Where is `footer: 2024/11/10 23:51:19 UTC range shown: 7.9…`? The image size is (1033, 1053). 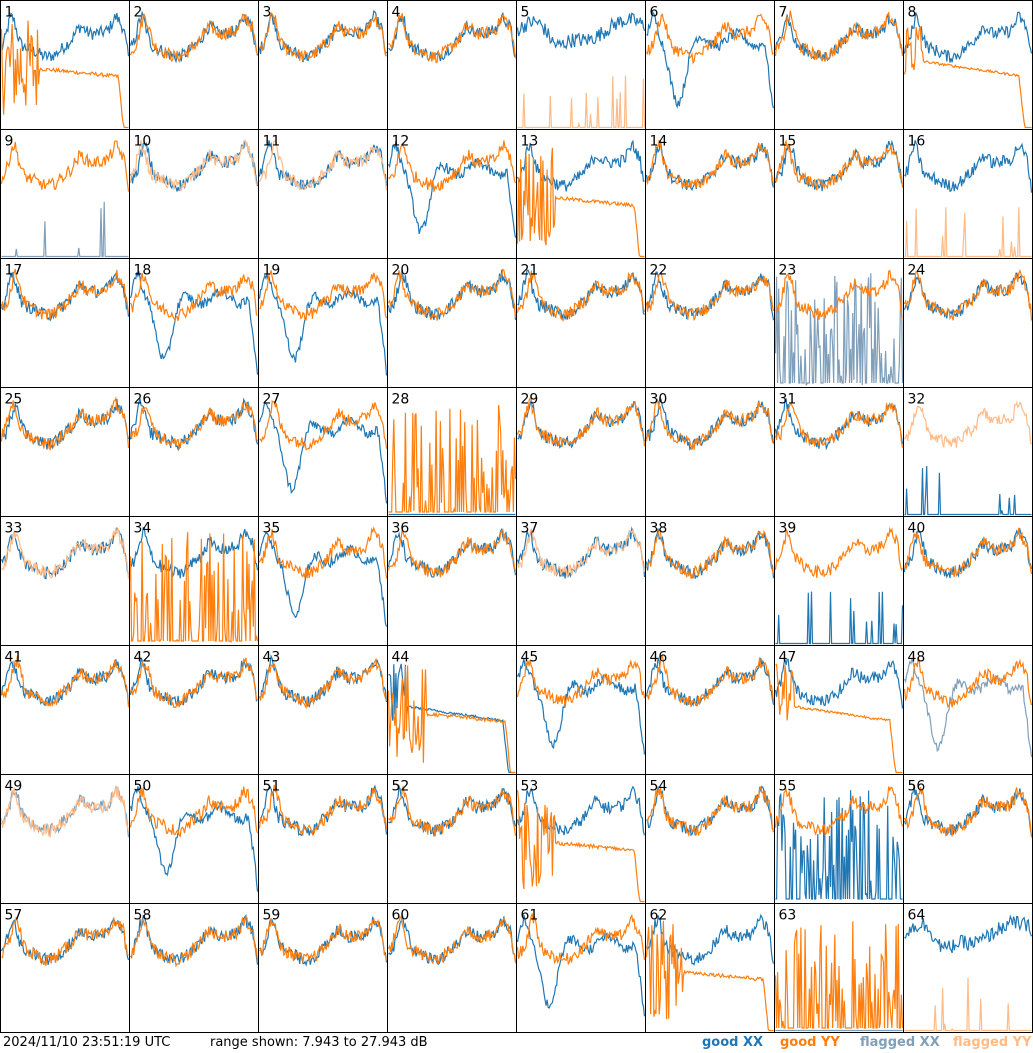 footer: 2024/11/10 23:51:19 UTC range shown: 7.9… is located at coordinates (516, 1043).